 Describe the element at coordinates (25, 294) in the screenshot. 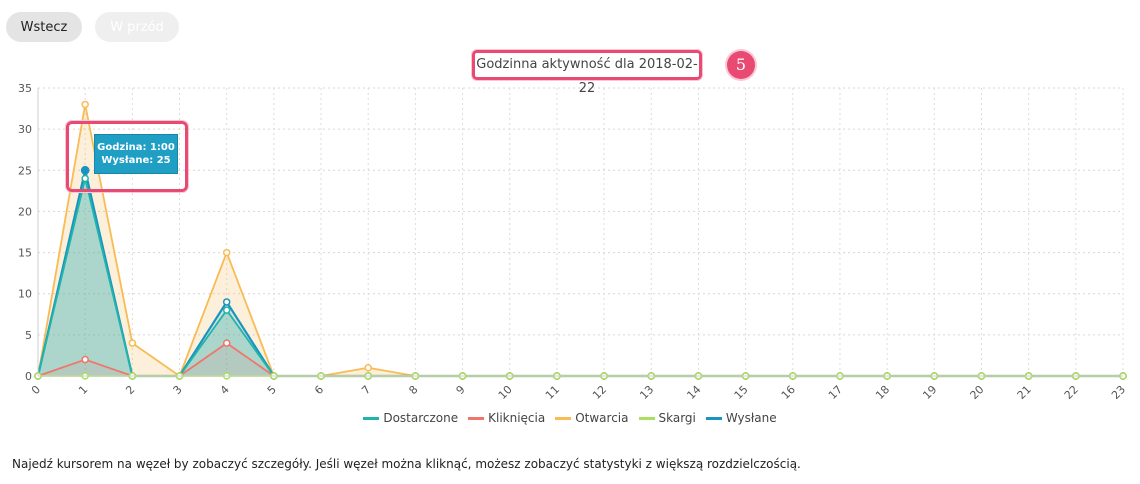

I see `y-tick-label: 10` at that location.